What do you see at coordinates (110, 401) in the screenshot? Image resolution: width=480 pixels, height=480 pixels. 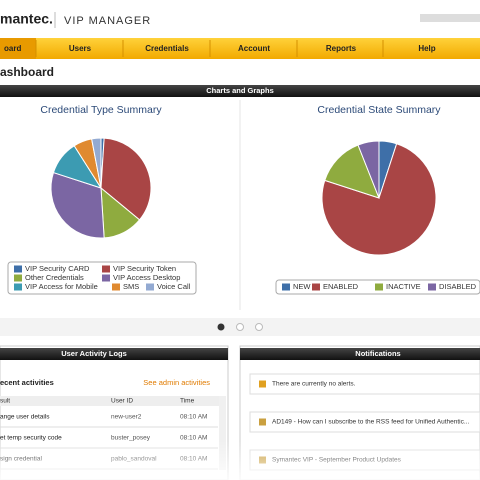 I see `table-header` at bounding box center [110, 401].